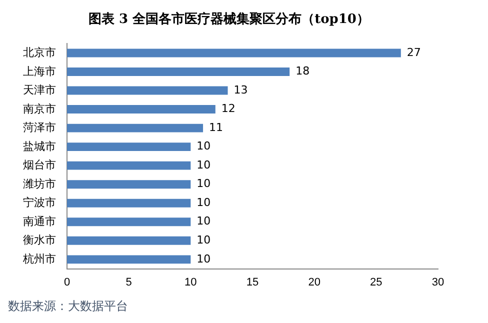  What do you see at coordinates (68, 306) in the screenshot?
I see `source-note: 数据来源：大数据平台` at bounding box center [68, 306].